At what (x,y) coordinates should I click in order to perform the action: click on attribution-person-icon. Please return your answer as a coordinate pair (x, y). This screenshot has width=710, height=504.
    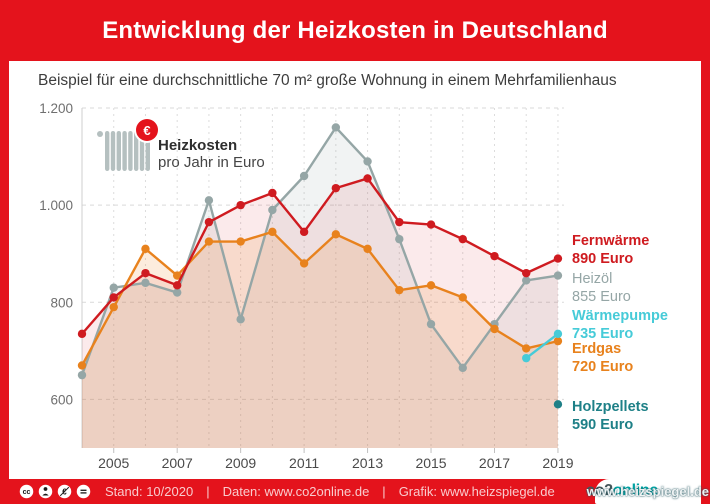
    Looking at the image, I should click on (45, 491).